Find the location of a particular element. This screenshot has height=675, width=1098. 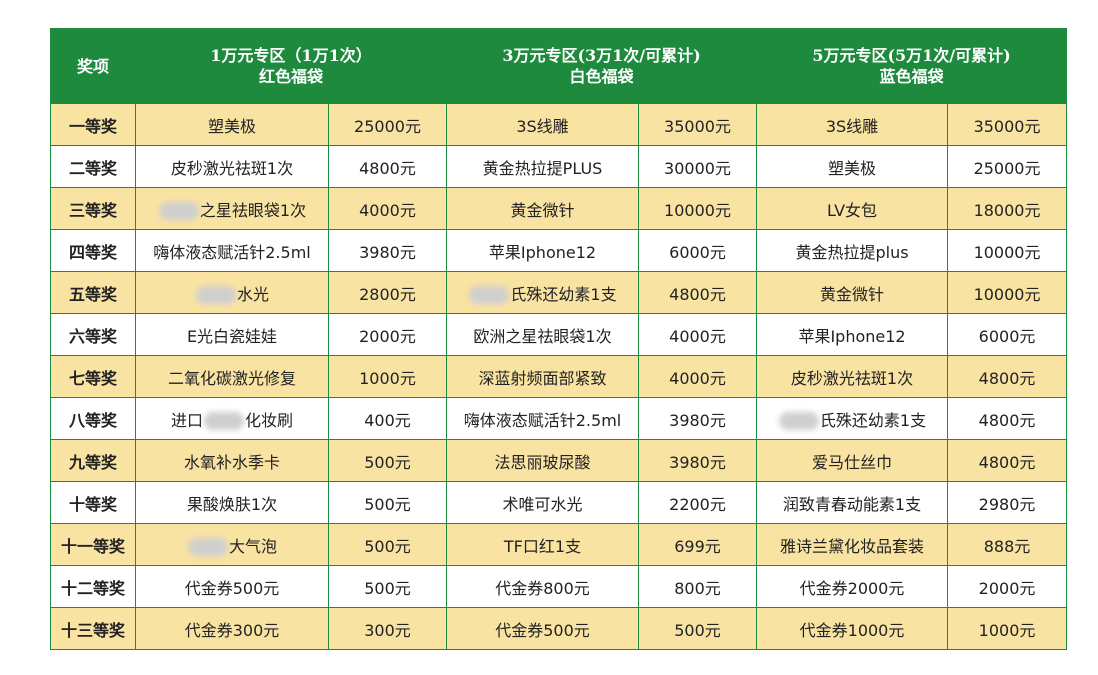

item-cell: 水光 is located at coordinates (232, 292).